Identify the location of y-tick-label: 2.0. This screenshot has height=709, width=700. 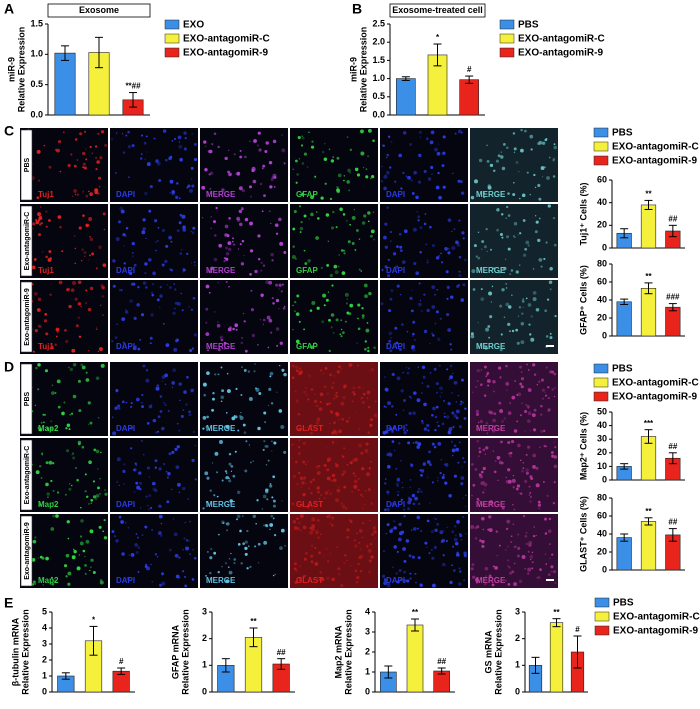
(378, 42).